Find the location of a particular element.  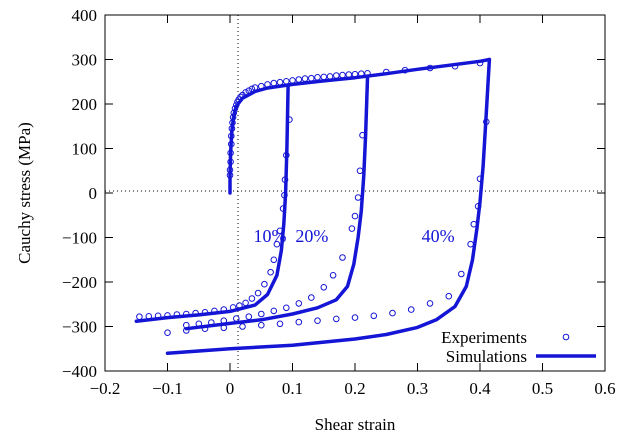

legend-label-experiments: Experiments is located at coordinates (484, 337).